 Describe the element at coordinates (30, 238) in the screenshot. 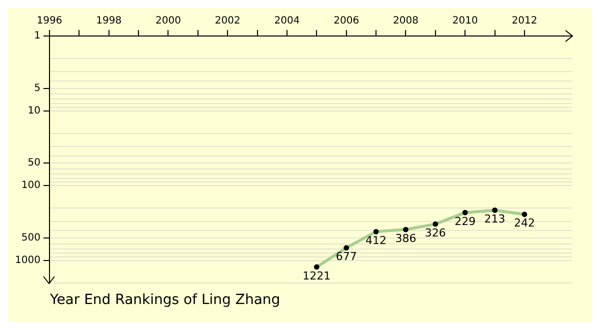

I see `y-tick-label: 500` at that location.